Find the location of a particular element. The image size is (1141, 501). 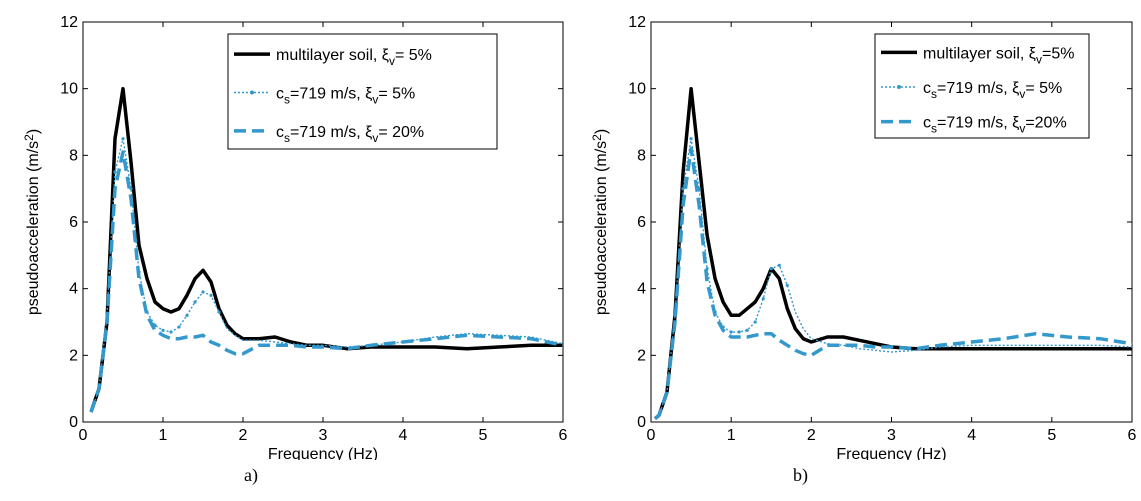

chart0-x-axis-label: Frequency (Hz) is located at coordinates (323, 453).